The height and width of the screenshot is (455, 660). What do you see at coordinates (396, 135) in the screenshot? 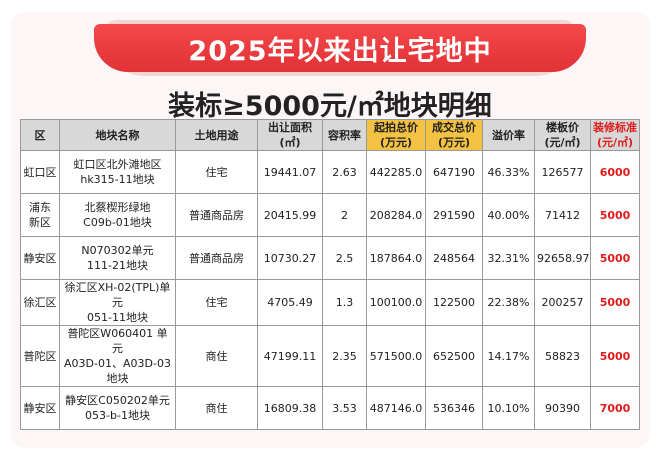
I see `header-start-price: 起拍总价 (万元)` at bounding box center [396, 135].